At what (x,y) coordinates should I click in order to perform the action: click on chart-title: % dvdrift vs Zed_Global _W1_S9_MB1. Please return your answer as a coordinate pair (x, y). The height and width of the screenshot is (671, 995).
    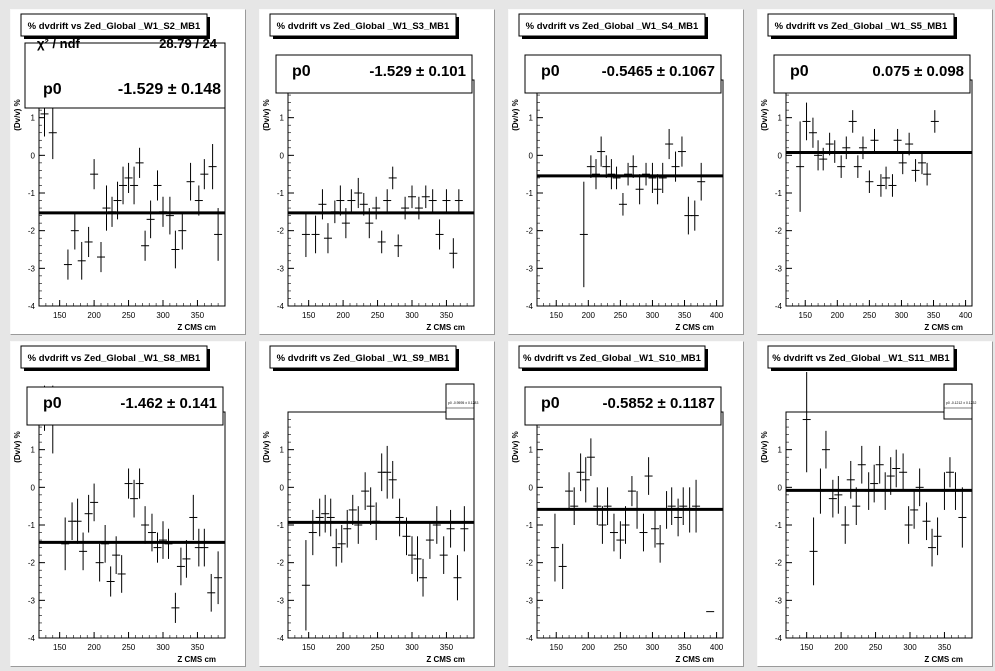
    Looking at the image, I should click on (363, 358).